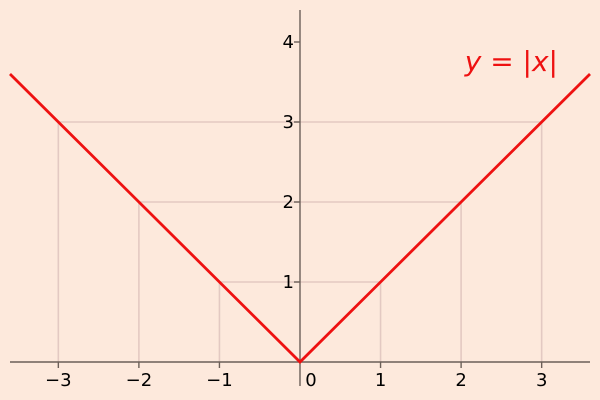  I want to click on y-tick-label: 1, so click(288, 282).